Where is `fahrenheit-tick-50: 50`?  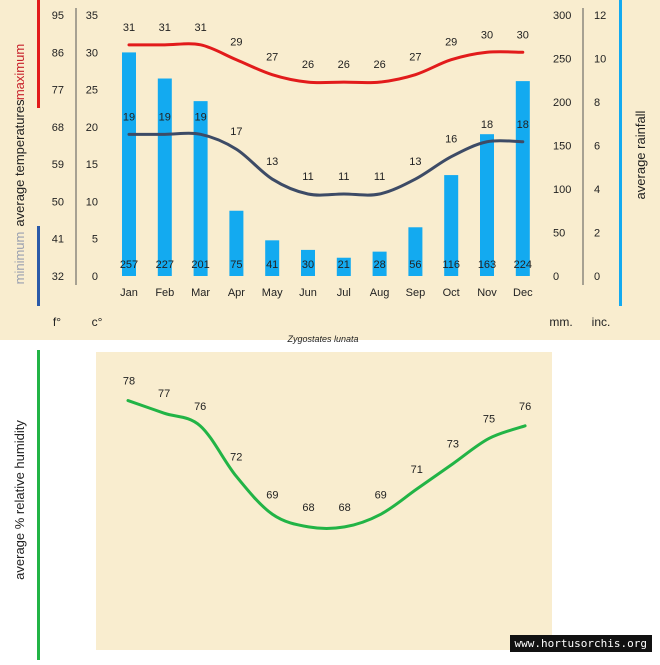 fahrenheit-tick-50: 50 is located at coordinates (58, 202).